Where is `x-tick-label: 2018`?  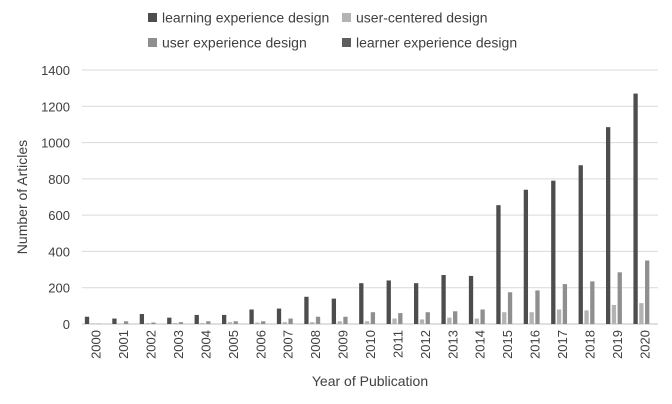
x-tick-label: 2018 is located at coordinates (589, 344).